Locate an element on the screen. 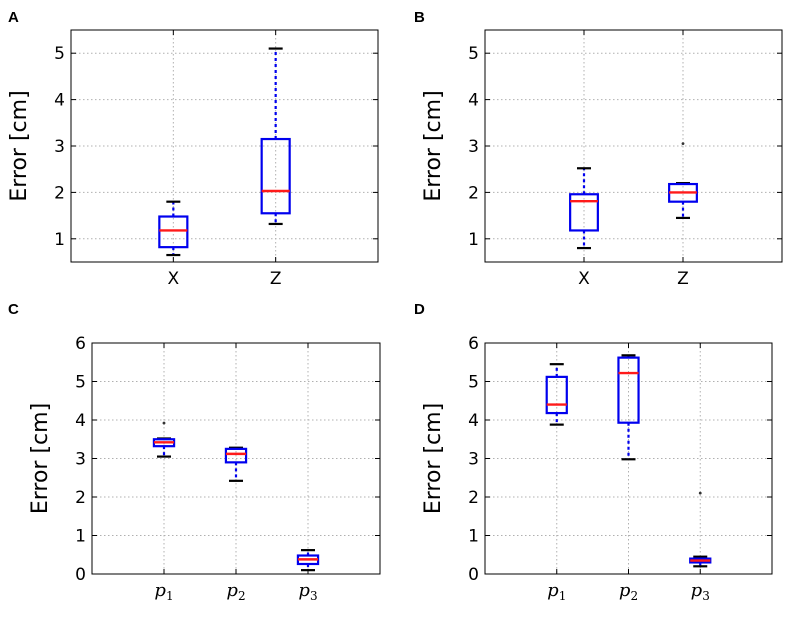 The height and width of the screenshot is (637, 785). panel-label: A is located at coordinates (13, 17).